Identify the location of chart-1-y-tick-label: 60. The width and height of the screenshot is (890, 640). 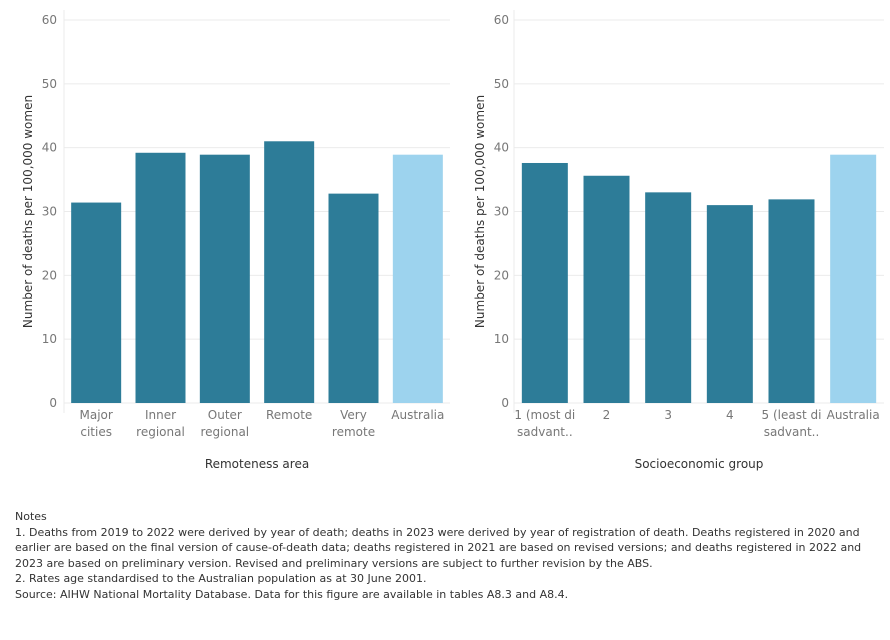
(501, 20).